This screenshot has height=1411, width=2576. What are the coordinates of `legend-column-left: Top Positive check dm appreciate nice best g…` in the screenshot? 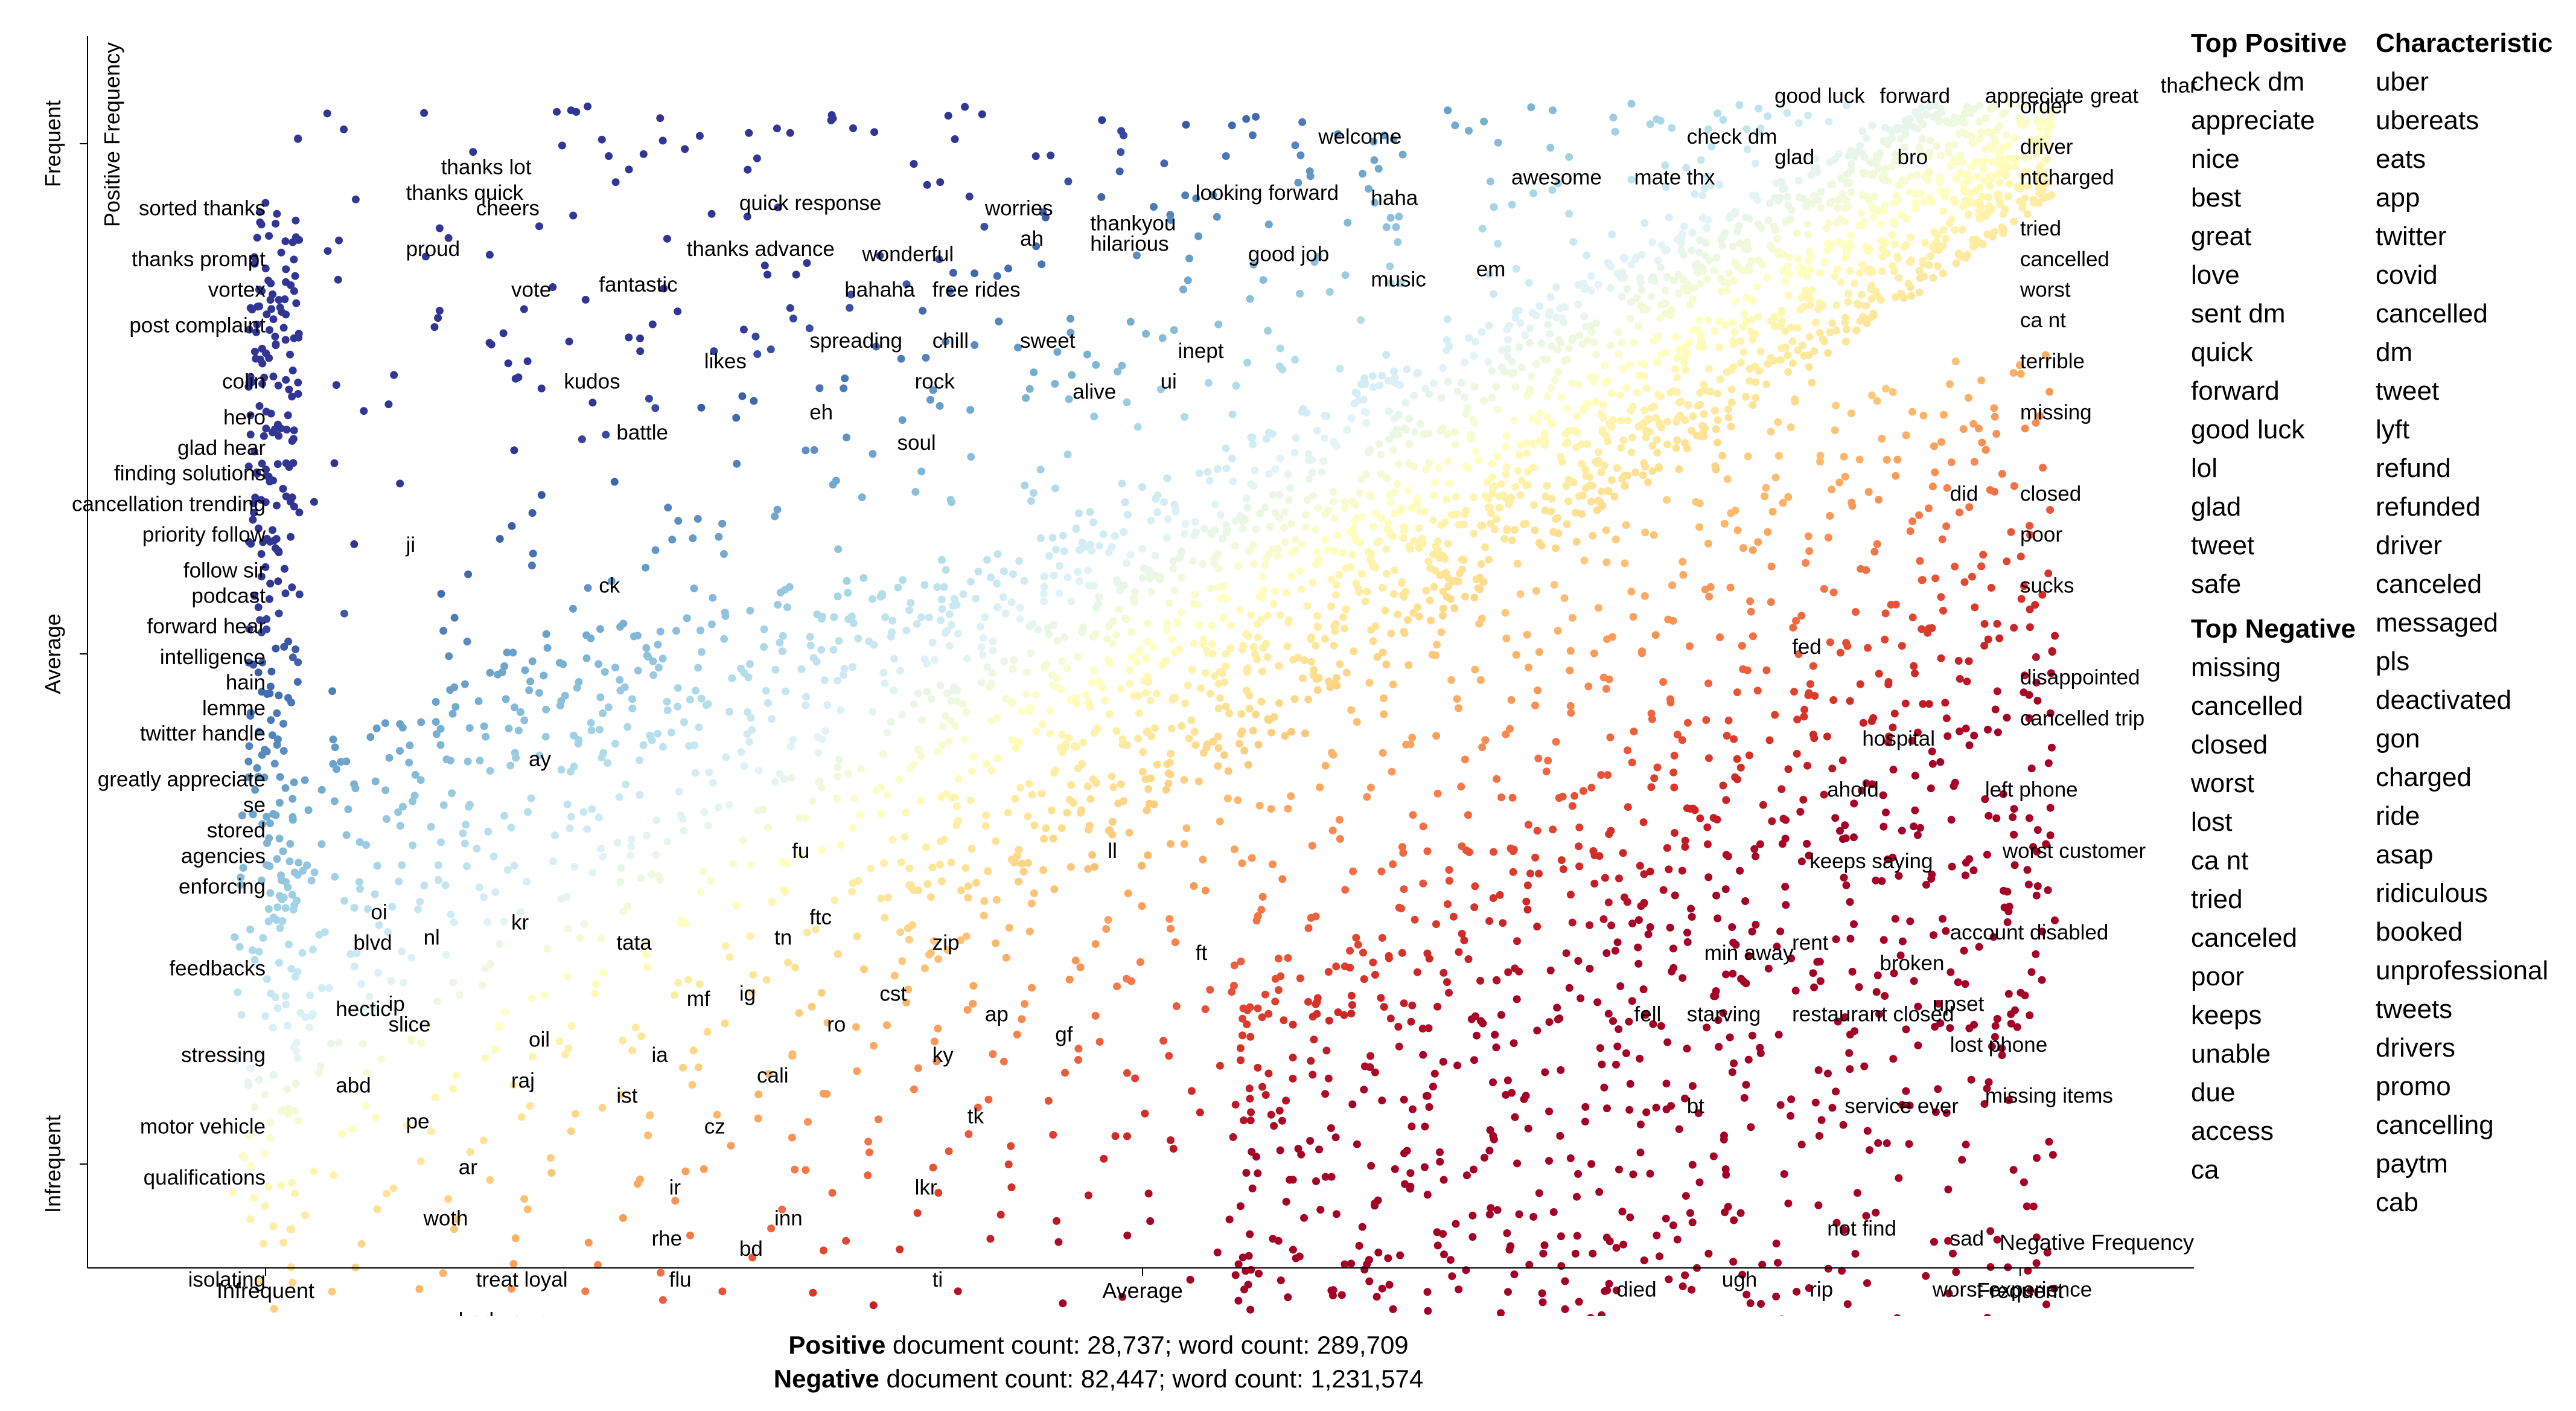 It's located at (2273, 606).